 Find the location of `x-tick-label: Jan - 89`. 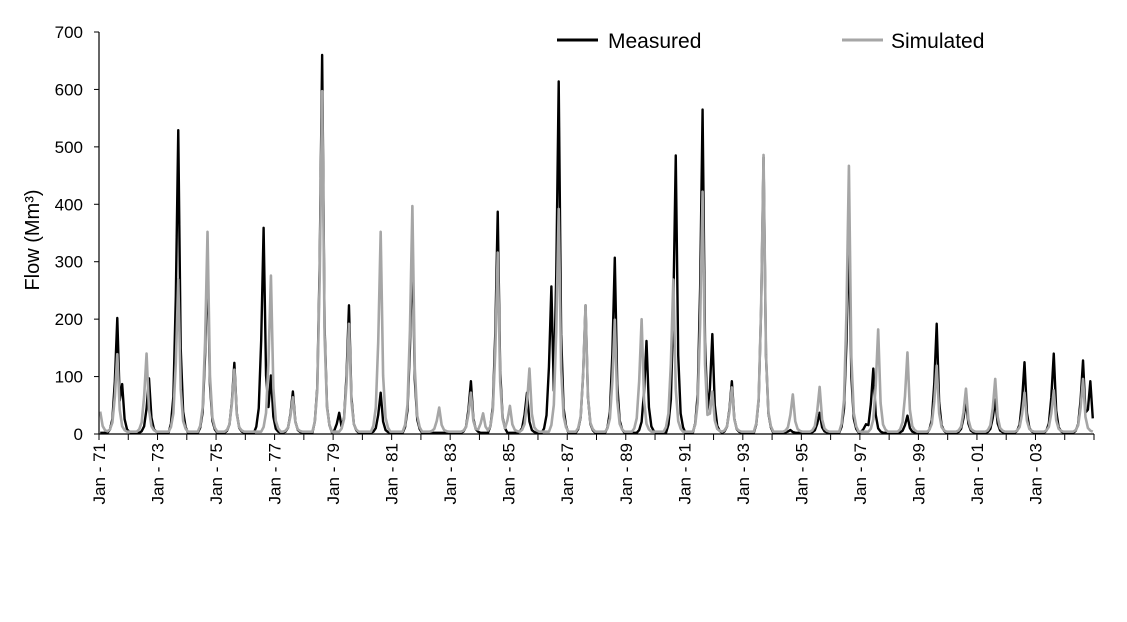

x-tick-label: Jan - 89 is located at coordinates (626, 473).